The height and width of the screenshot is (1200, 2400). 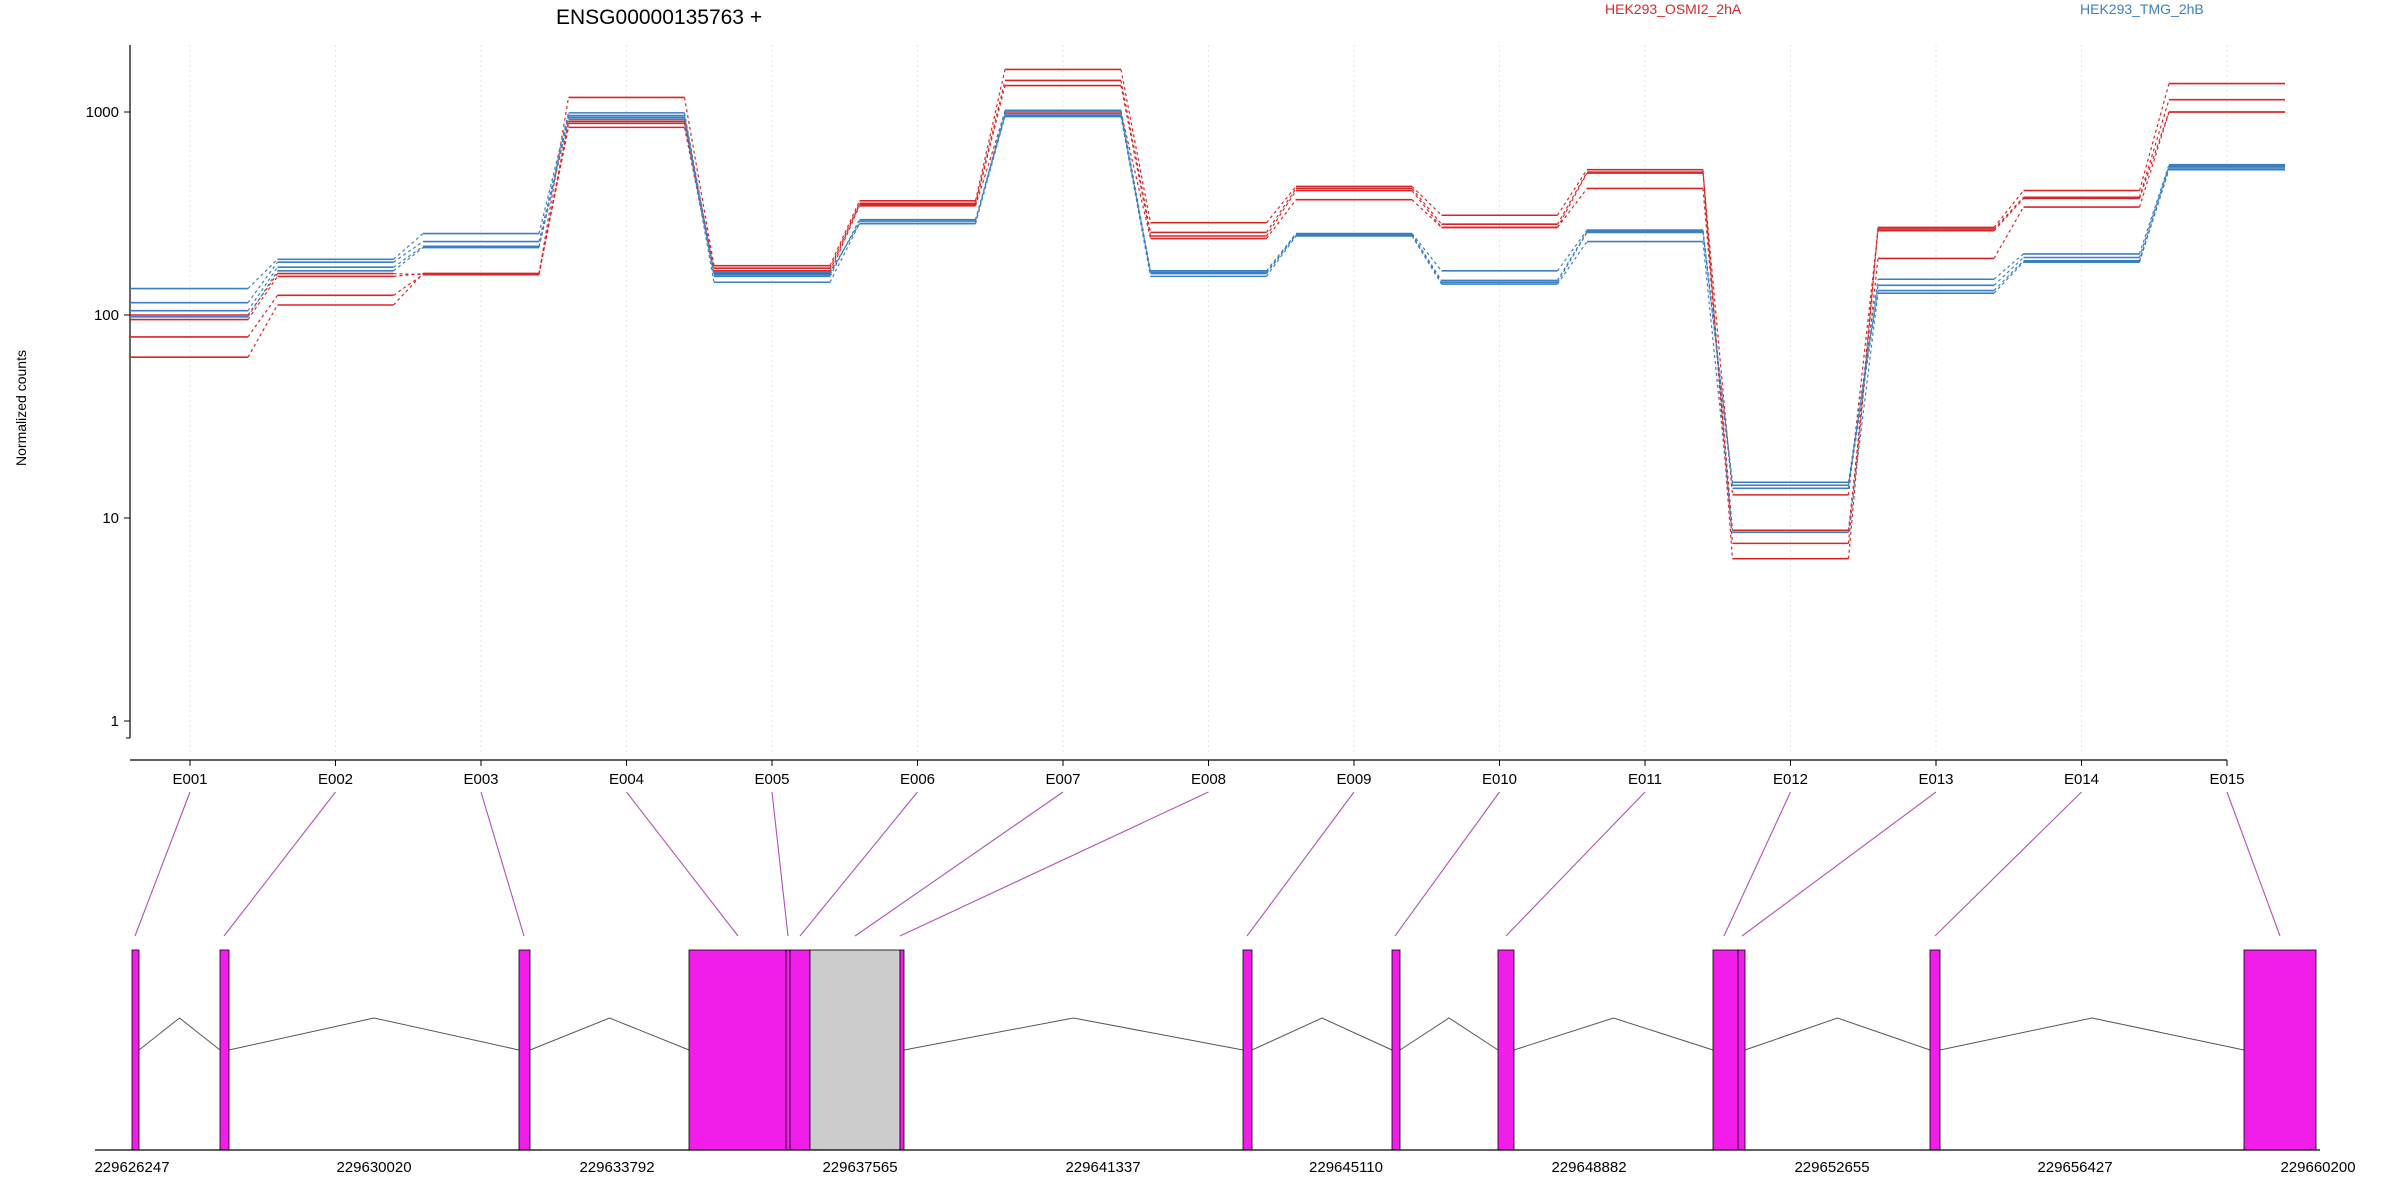 What do you see at coordinates (1839, 864) in the screenshot?
I see `connector-E013` at bounding box center [1839, 864].